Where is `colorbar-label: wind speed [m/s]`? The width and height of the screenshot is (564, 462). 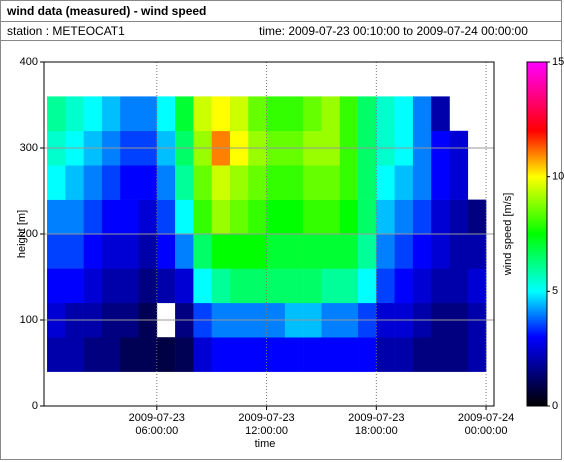 colorbar-label: wind speed [m/s] is located at coordinates (508, 235).